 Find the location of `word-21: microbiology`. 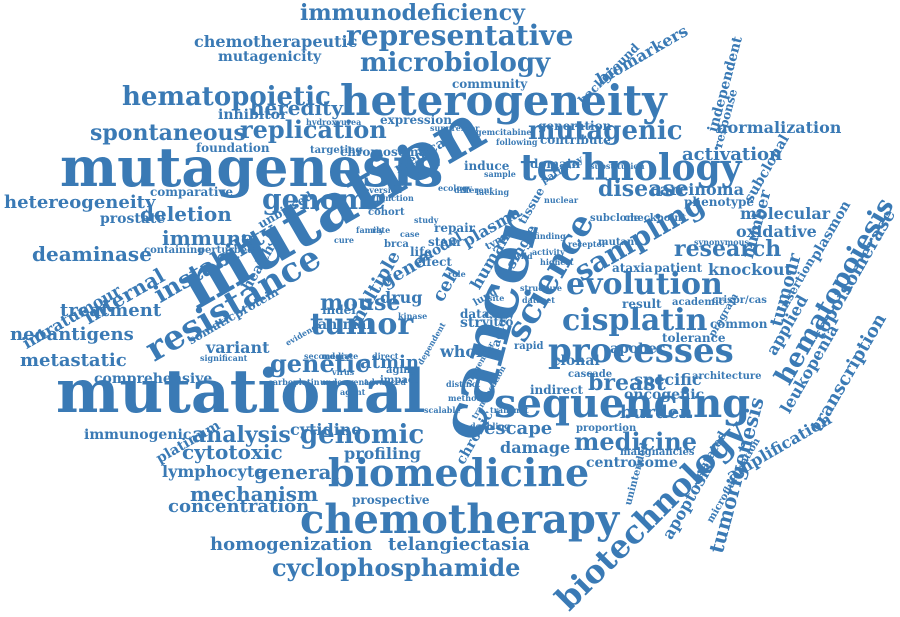

word-21: microbiology is located at coordinates (455, 63).